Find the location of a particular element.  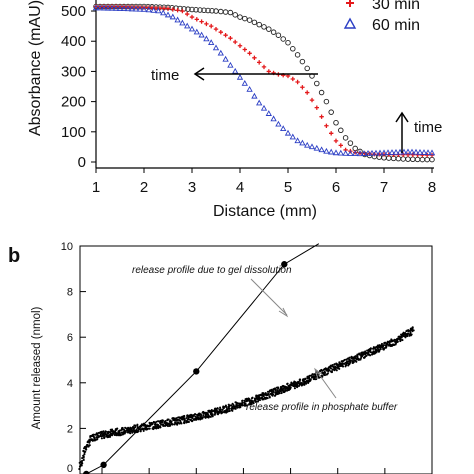

top-x-ticks: 1 2 3 4 5 6 7 8 is located at coordinates (264, 182).